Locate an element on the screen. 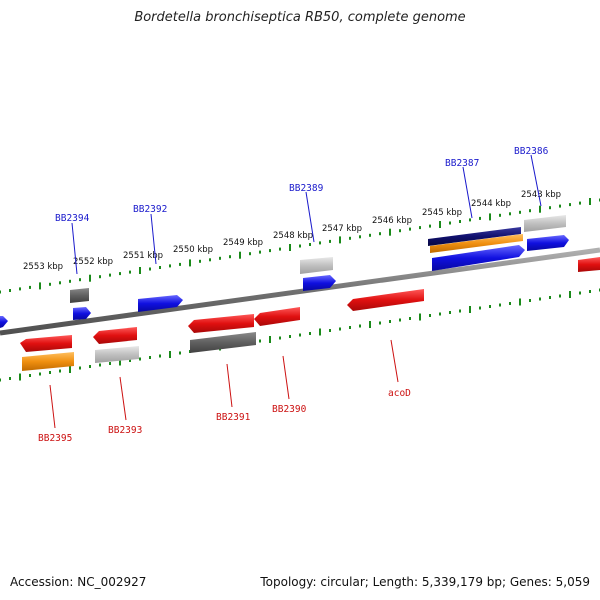 Image resolution: width=600 pixels, height=600 pixels. genome-backbone is located at coordinates (300, 291).